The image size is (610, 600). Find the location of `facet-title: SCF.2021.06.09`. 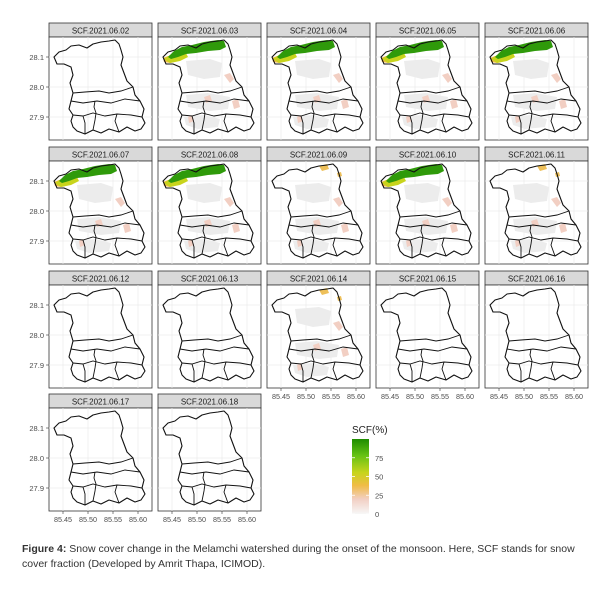

facet-title: SCF.2021.06.09 is located at coordinates (319, 155).